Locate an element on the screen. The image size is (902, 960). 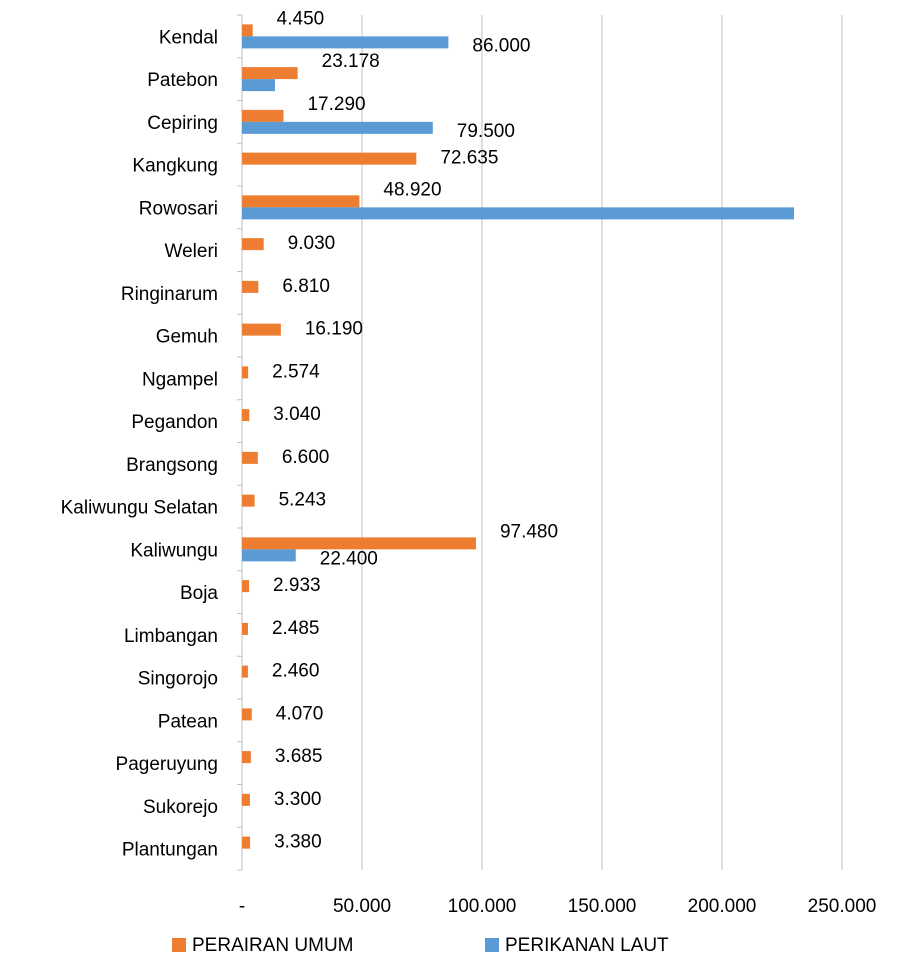
y-tick-label: Singorojo is located at coordinates (178, 679).